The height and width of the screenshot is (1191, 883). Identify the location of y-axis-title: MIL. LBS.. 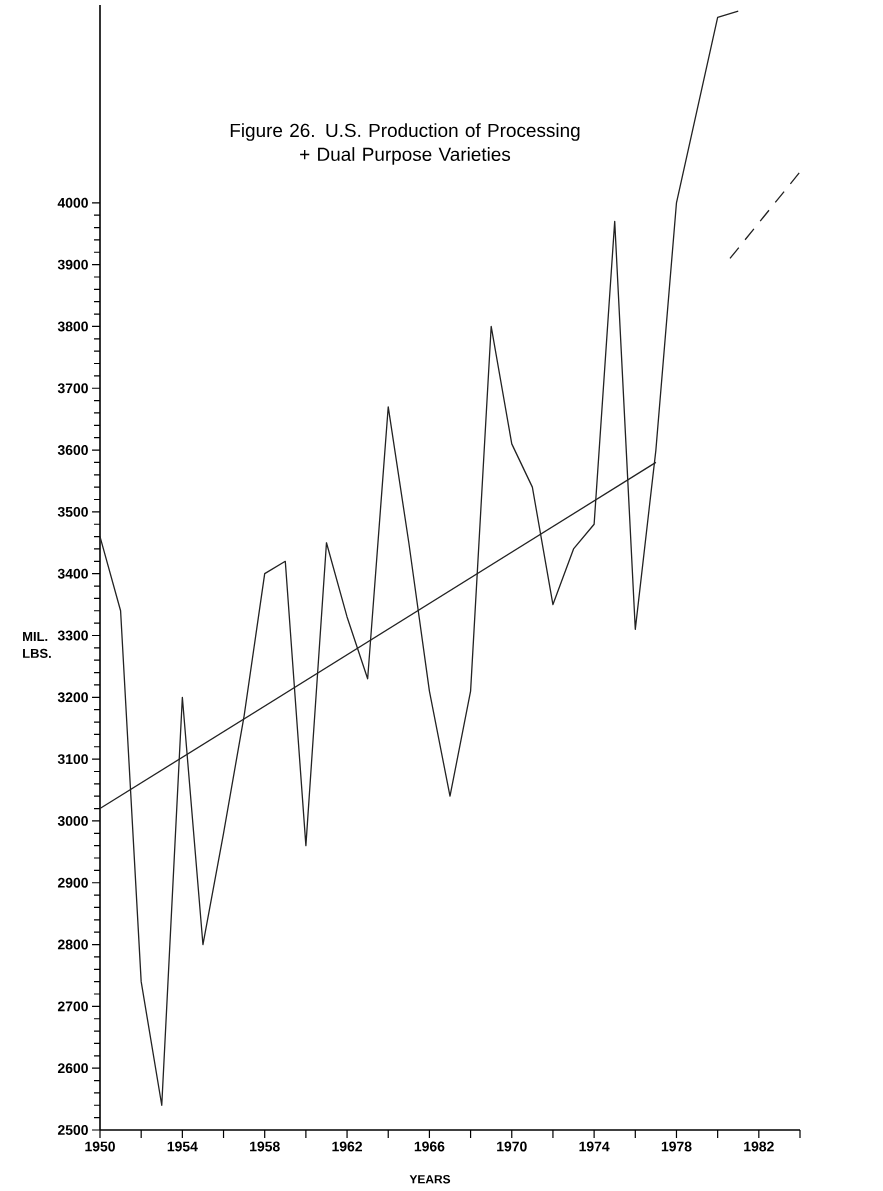
(37, 645).